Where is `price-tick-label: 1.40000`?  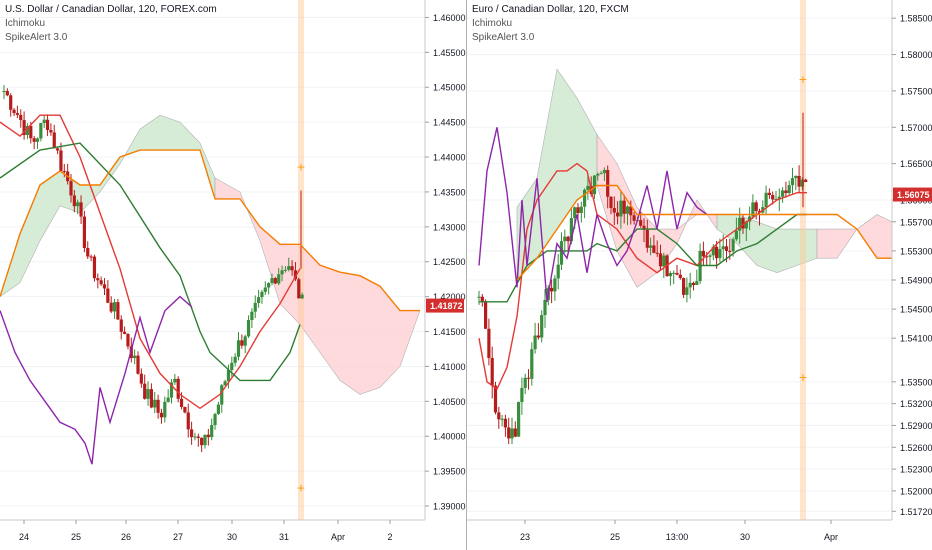
price-tick-label: 1.40000 is located at coordinates (449, 437).